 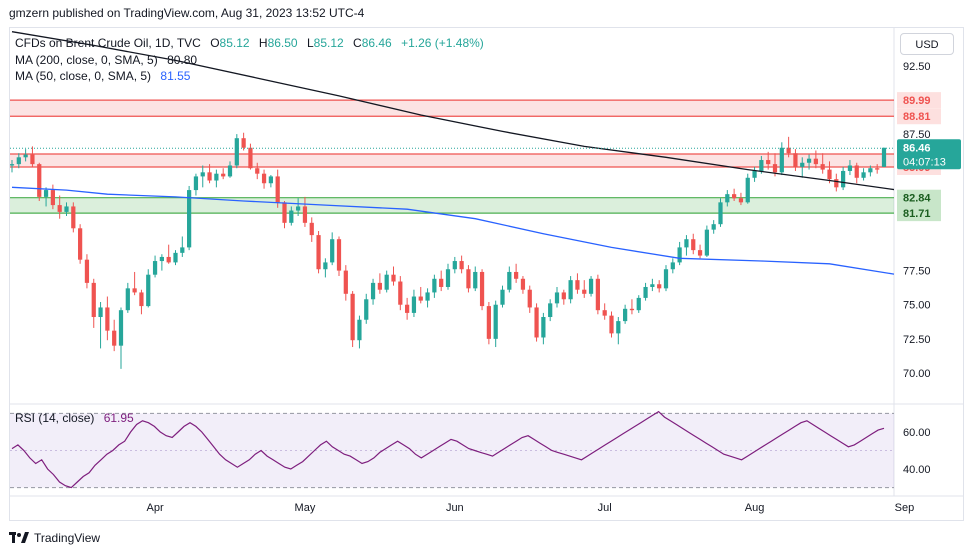 What do you see at coordinates (448, 449) in the screenshot?
I see `rsi-line` at bounding box center [448, 449].